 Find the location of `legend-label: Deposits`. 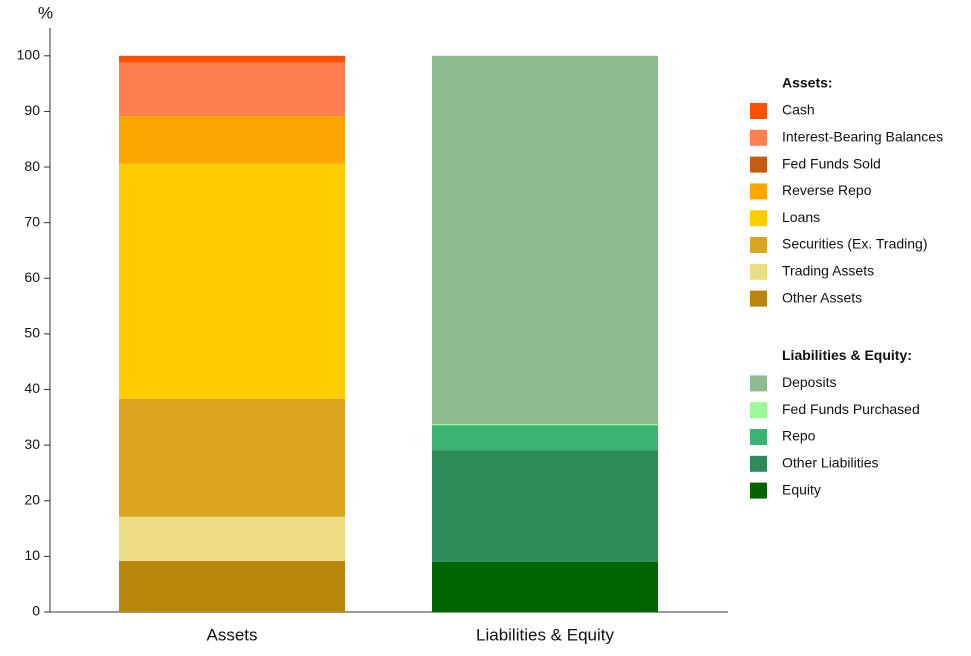

legend-label: Deposits is located at coordinates (809, 382).